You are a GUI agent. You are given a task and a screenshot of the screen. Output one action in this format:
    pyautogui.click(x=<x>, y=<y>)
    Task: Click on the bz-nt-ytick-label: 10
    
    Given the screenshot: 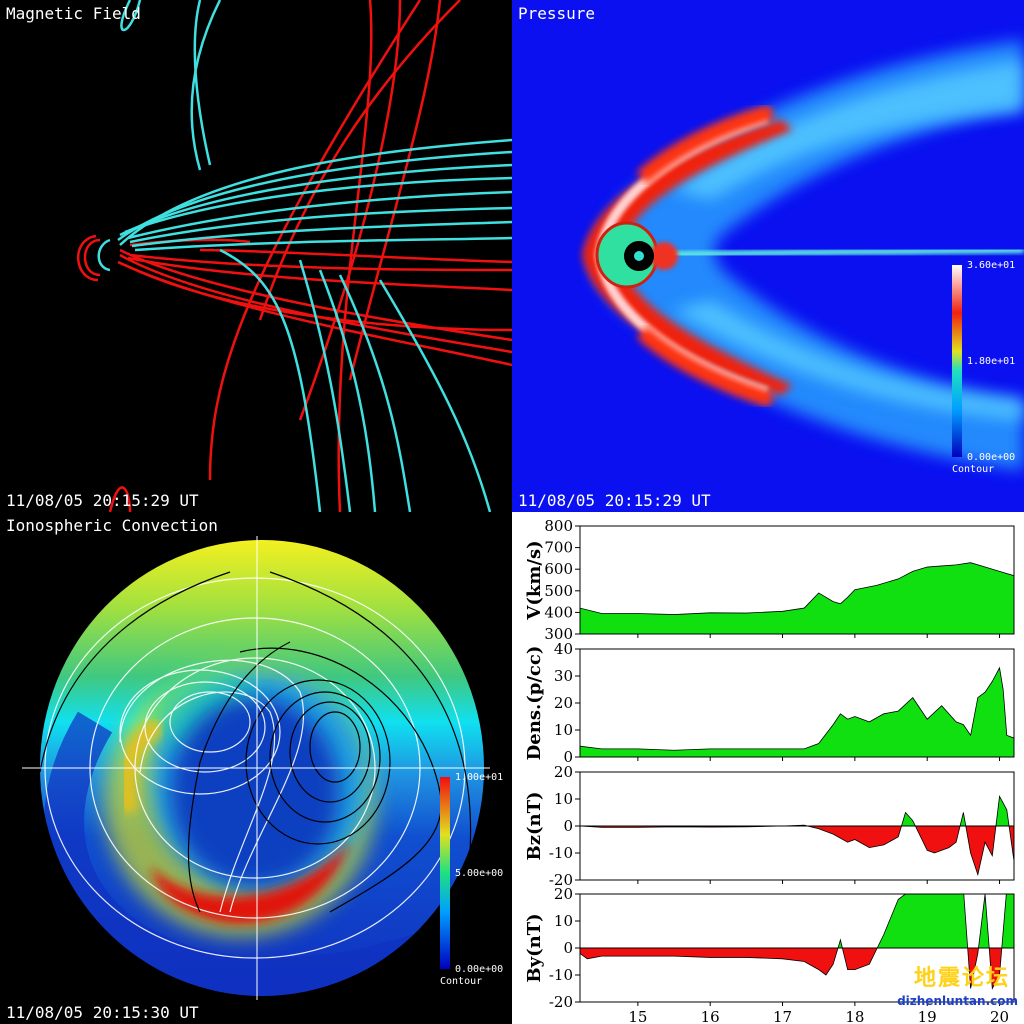 What is the action you would take?
    pyautogui.click(x=563, y=799)
    